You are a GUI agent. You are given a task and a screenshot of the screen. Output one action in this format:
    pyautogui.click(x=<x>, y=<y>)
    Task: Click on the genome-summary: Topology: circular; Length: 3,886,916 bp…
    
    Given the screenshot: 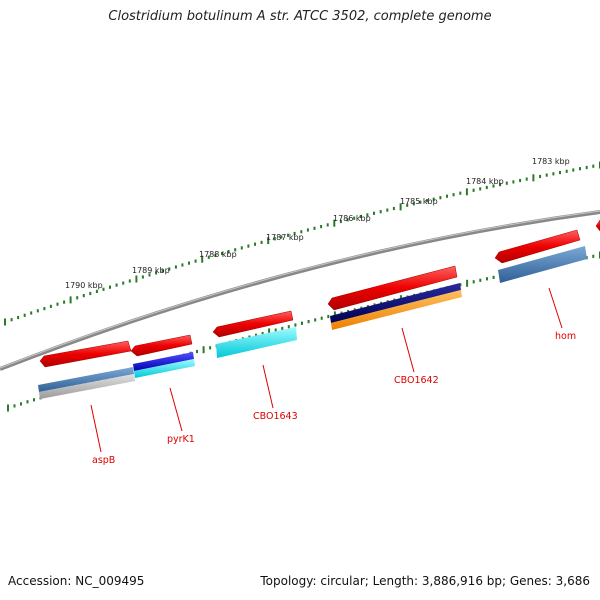 What is the action you would take?
    pyautogui.click(x=425, y=581)
    